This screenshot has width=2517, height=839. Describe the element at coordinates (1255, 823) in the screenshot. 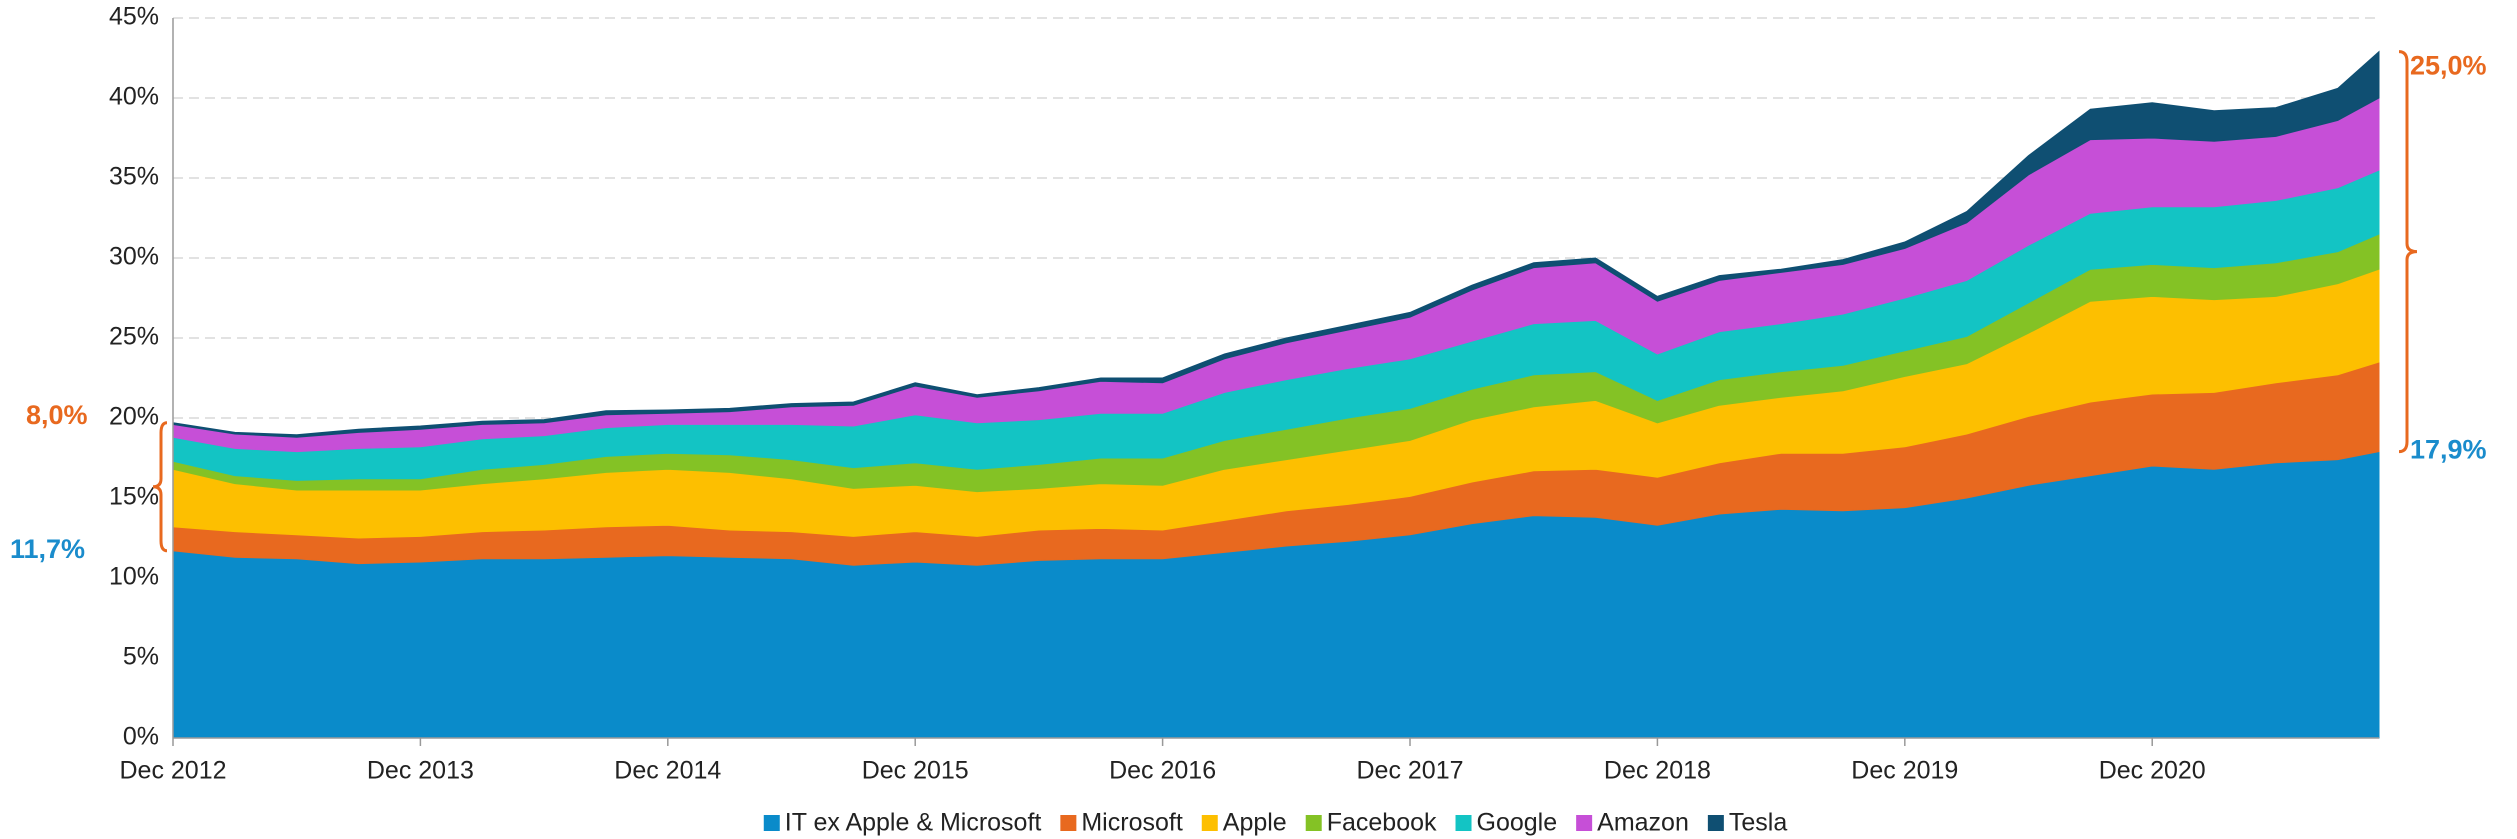

I see `legend-label: Apple` at that location.